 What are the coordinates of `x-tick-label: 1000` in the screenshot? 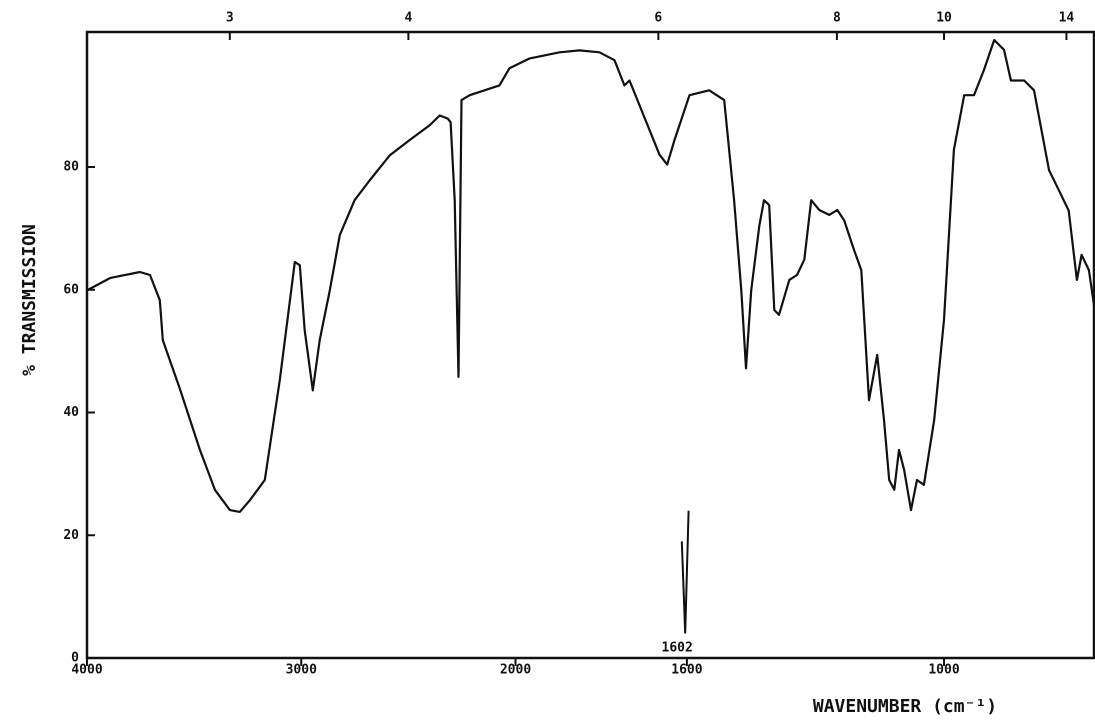 It's located at (943, 670).